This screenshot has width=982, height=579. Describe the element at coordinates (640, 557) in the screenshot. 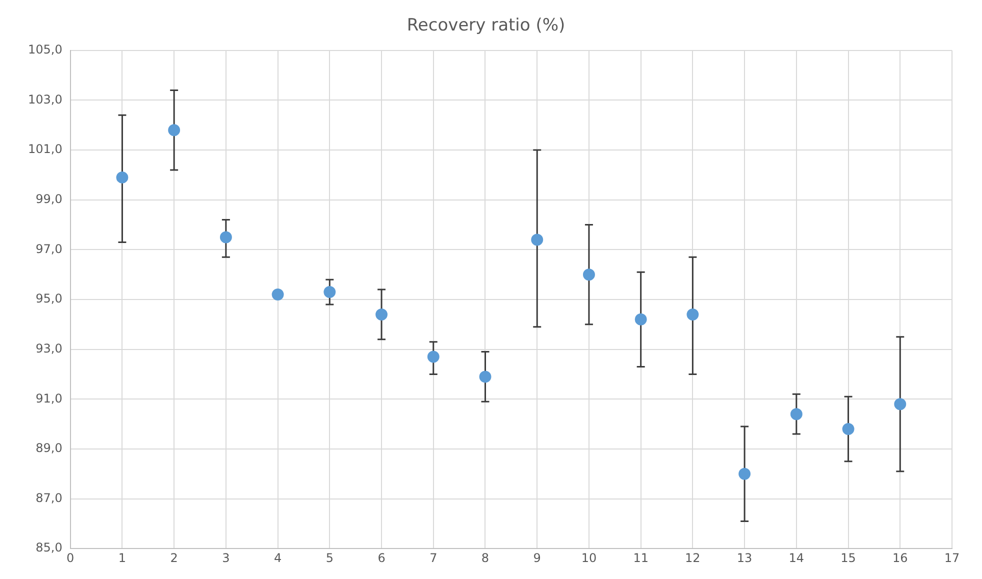

I see `x-tick-label: 11` at that location.